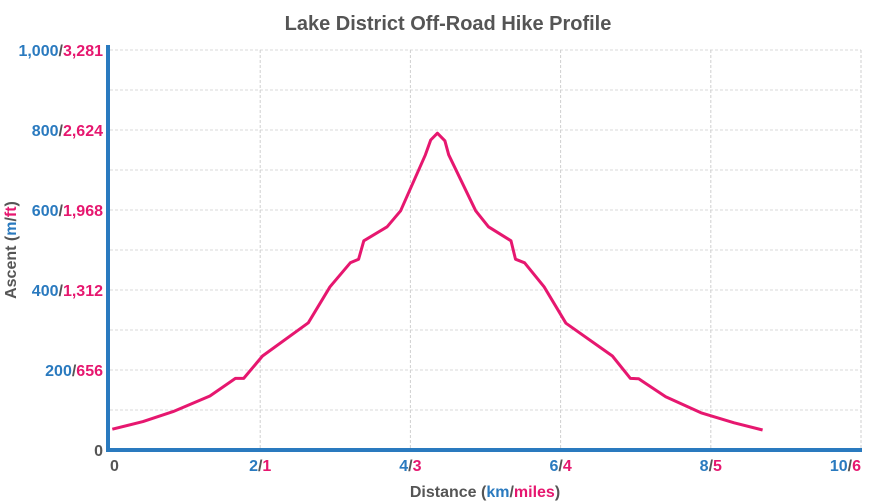  Describe the element at coordinates (98, 451) in the screenshot. I see `y-tick-label: 0` at that location.